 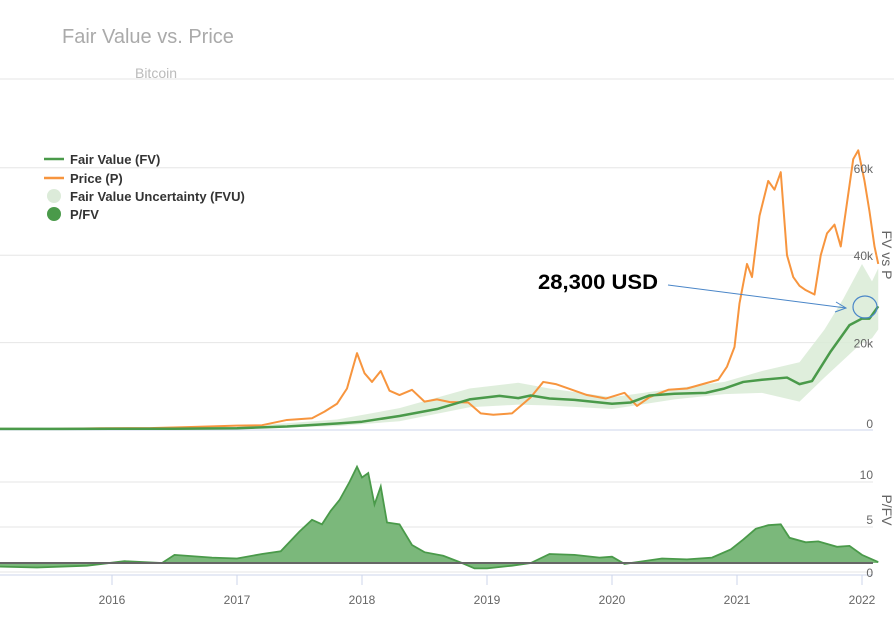 What do you see at coordinates (112, 600) in the screenshot?
I see `x-tick-label: 2016` at bounding box center [112, 600].